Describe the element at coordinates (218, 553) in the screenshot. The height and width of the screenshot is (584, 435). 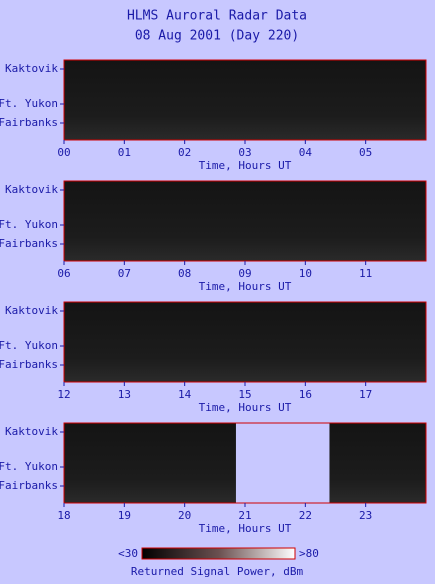
I see `colorbar` at that location.